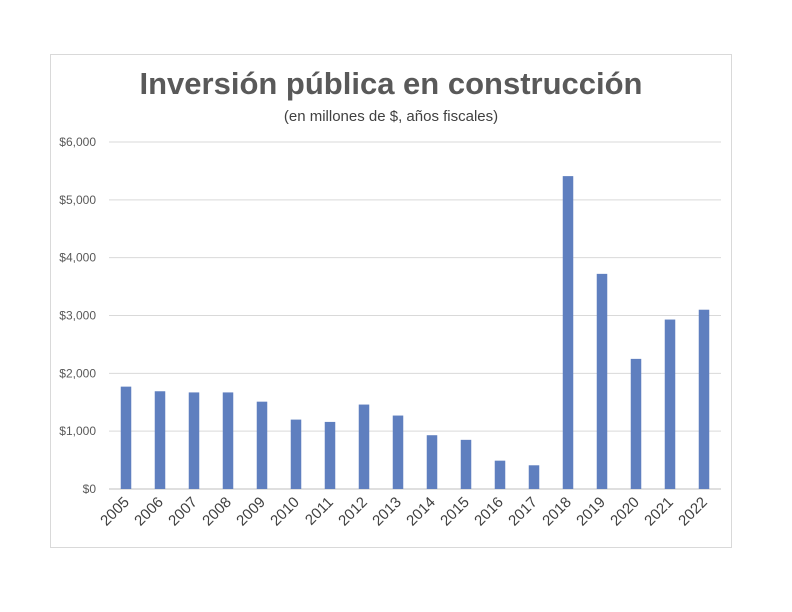 Image resolution: width=792 pixels, height=612 pixels. Describe the element at coordinates (296, 454) in the screenshot. I see `bar-2010` at that location.